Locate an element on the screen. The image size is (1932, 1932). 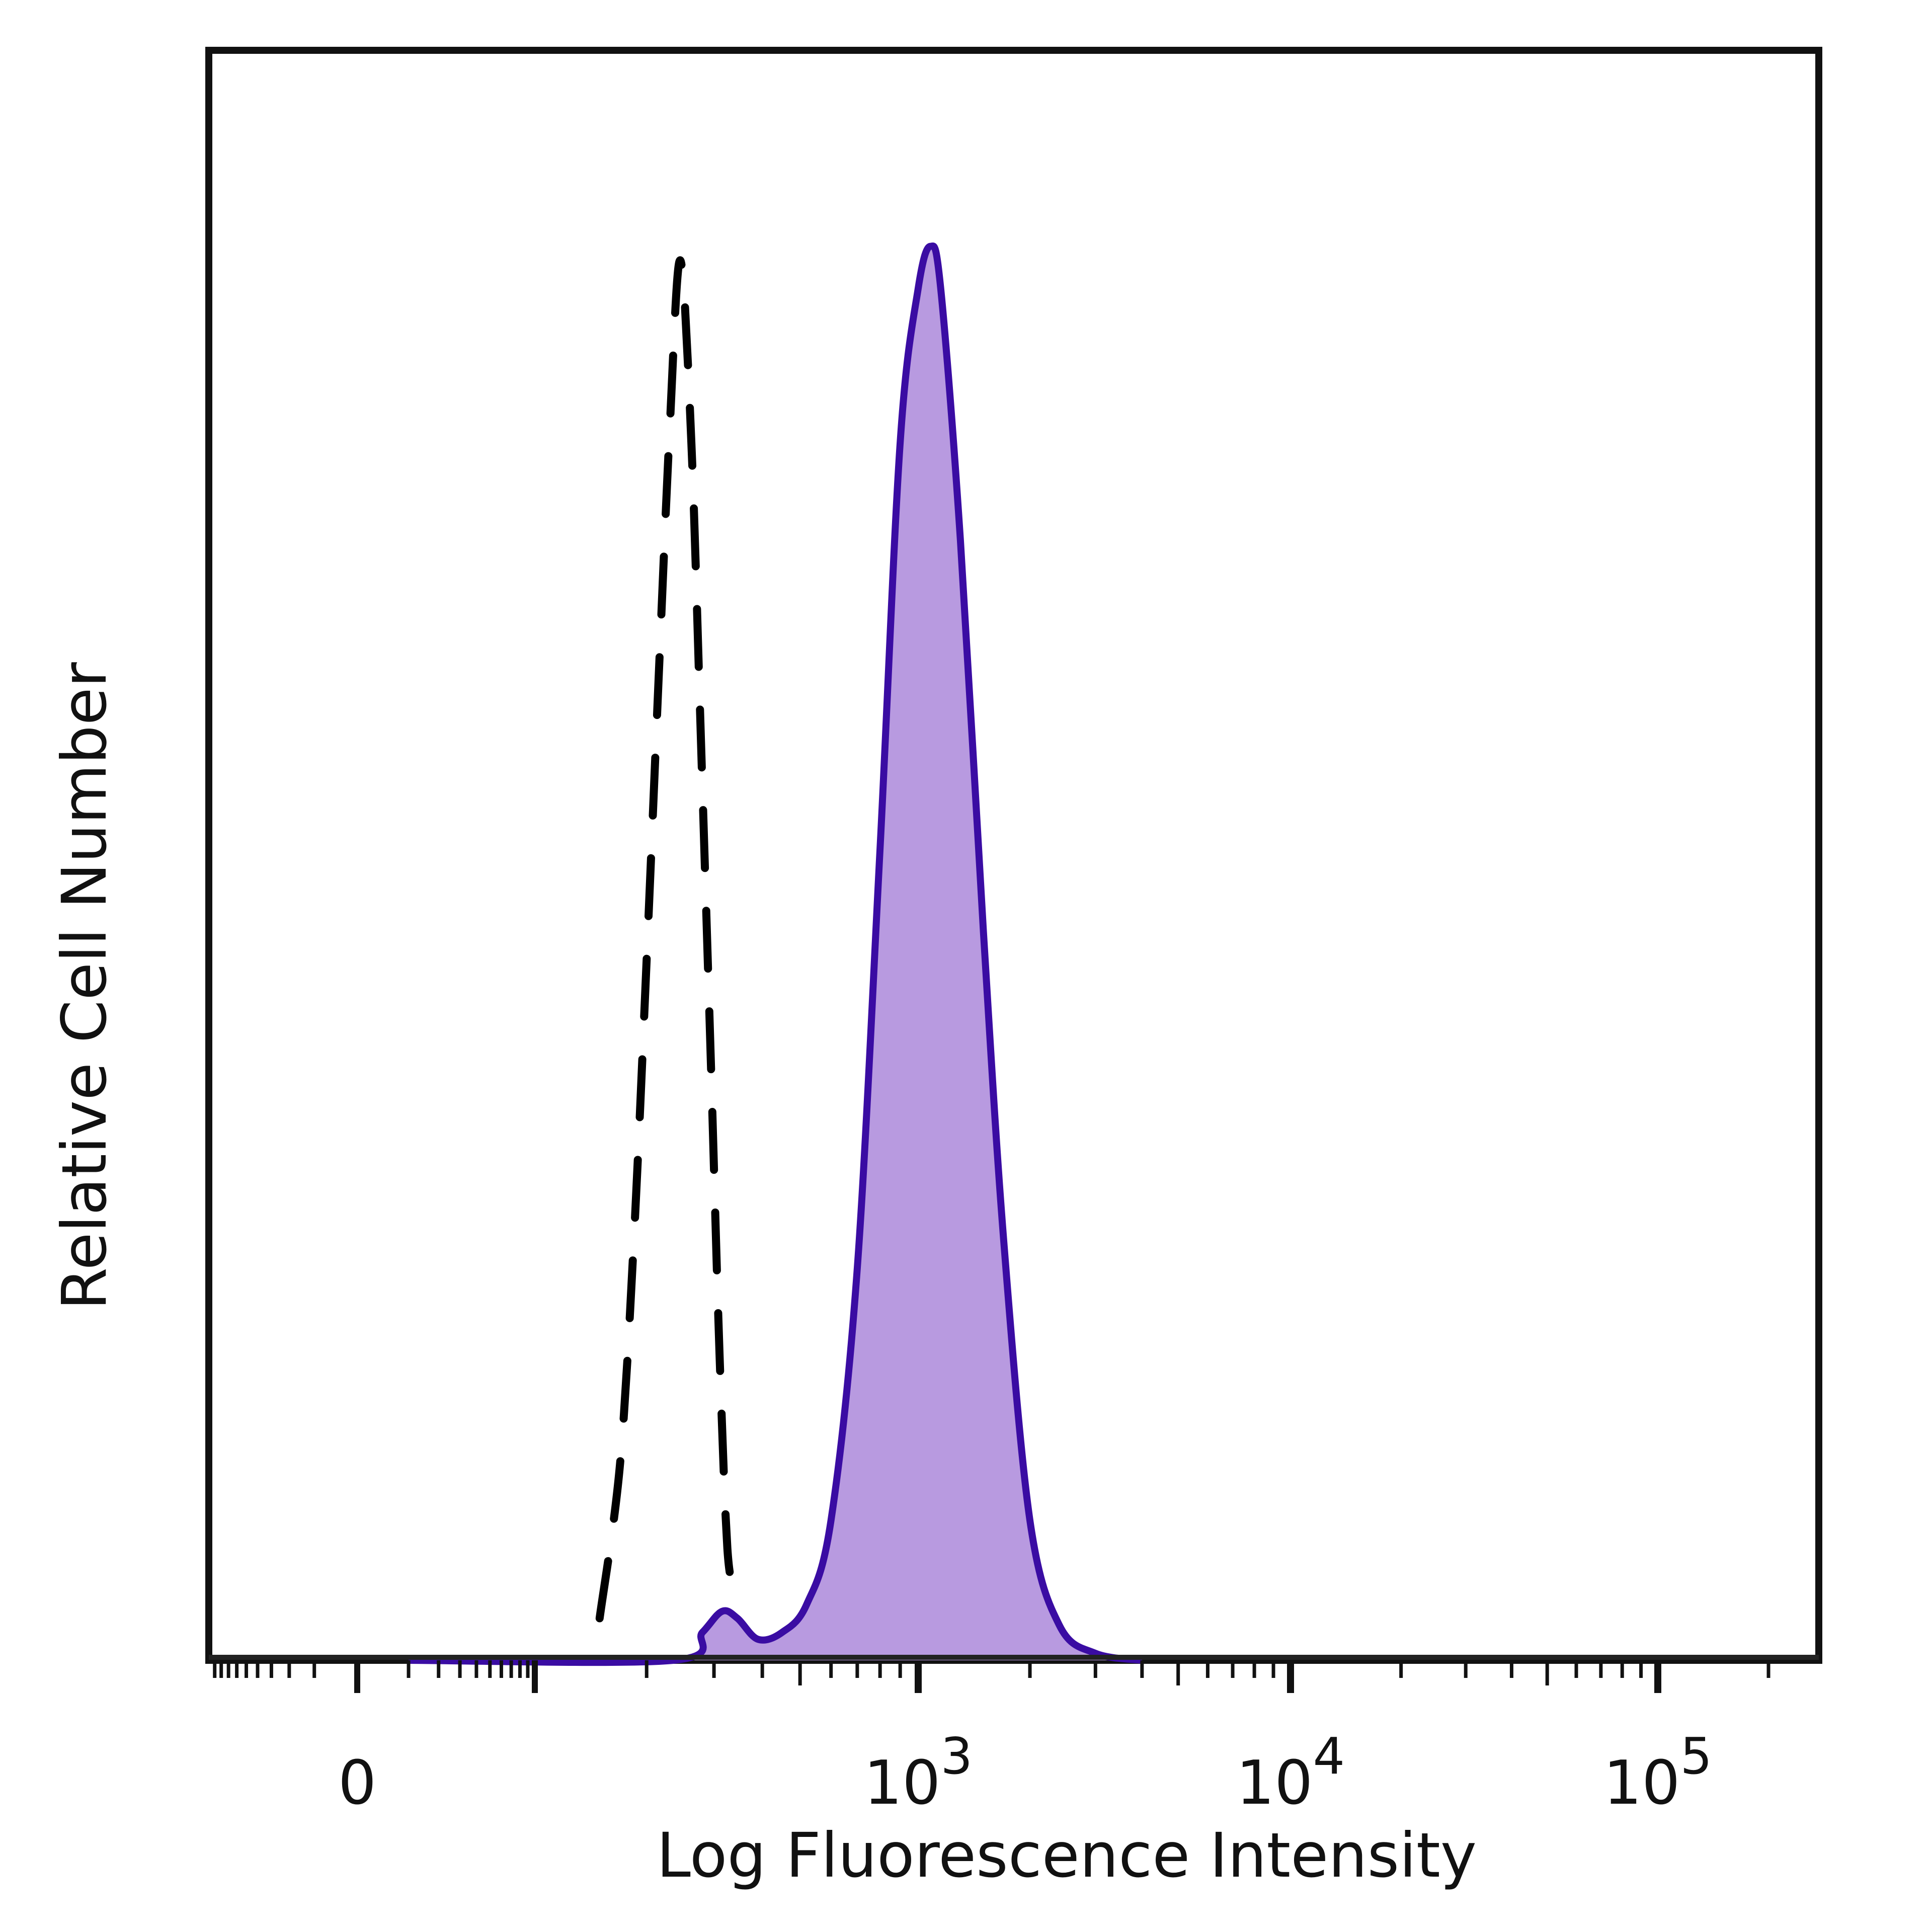
x-axis-ticks is located at coordinates (992, 1676).